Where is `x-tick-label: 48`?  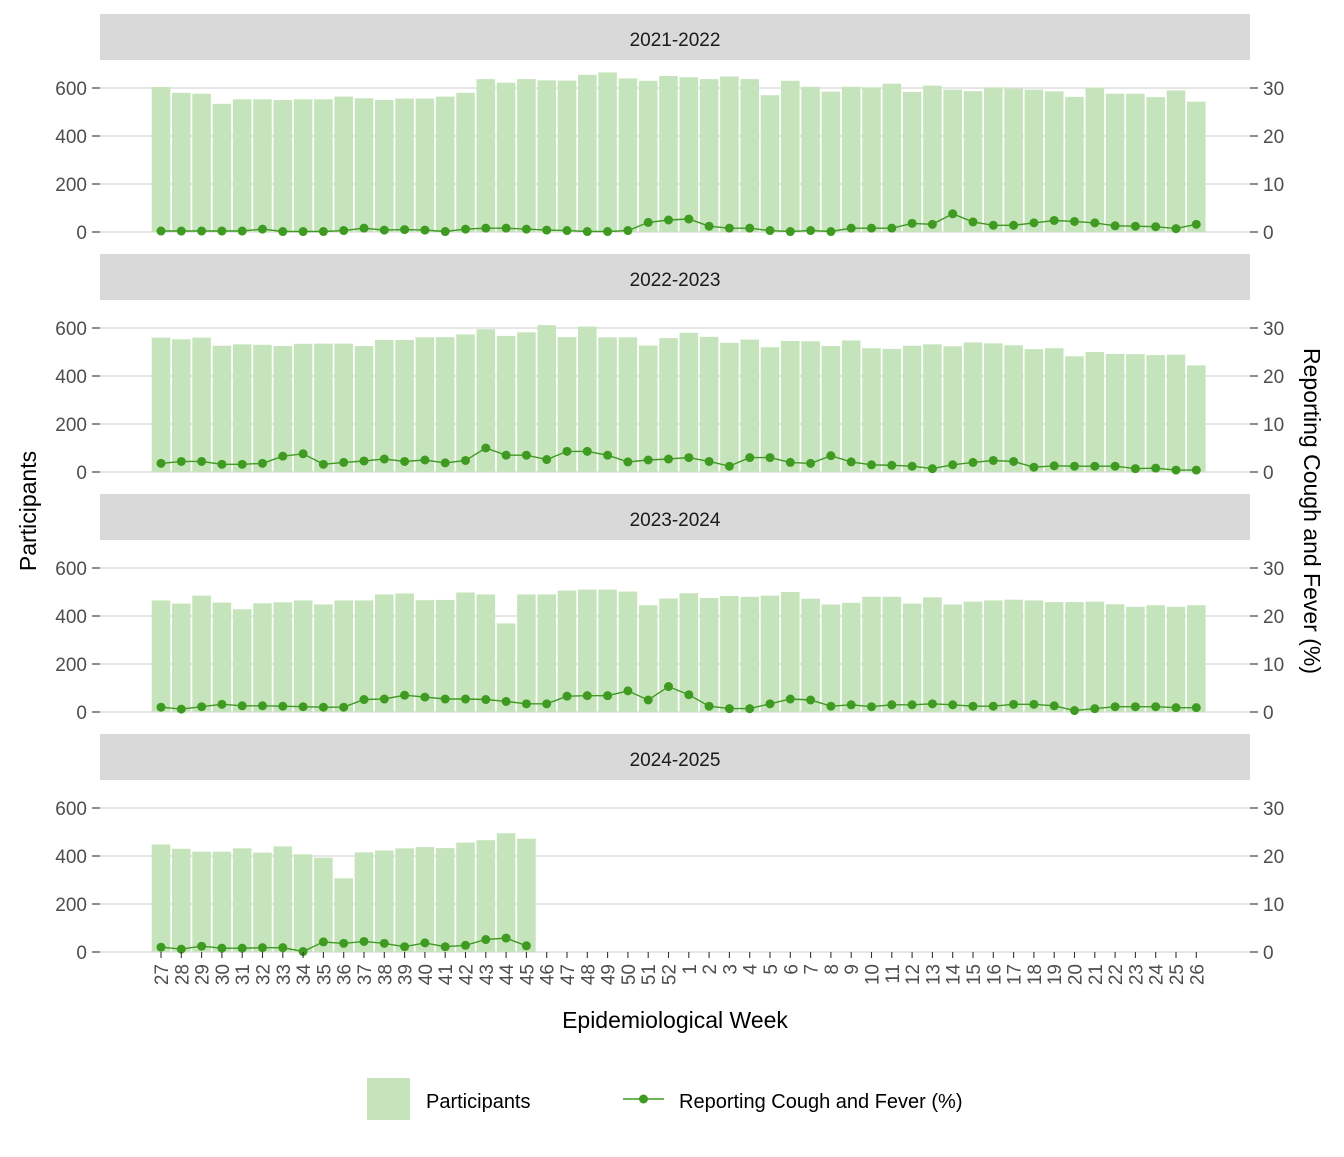 x-tick-label: 48 is located at coordinates (588, 974).